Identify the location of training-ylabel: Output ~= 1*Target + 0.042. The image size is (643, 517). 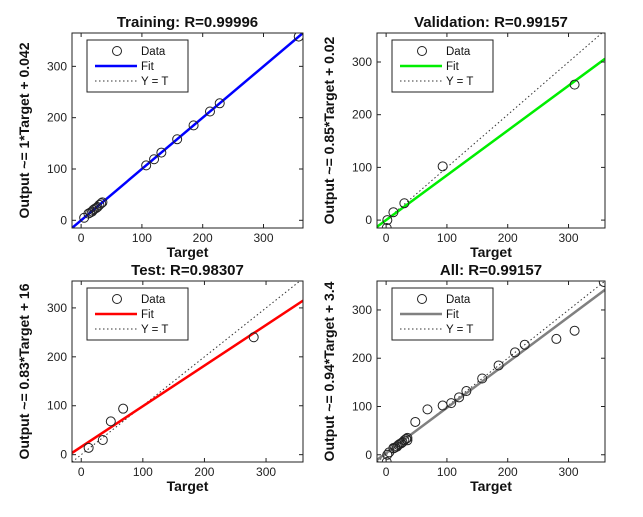
(24, 130).